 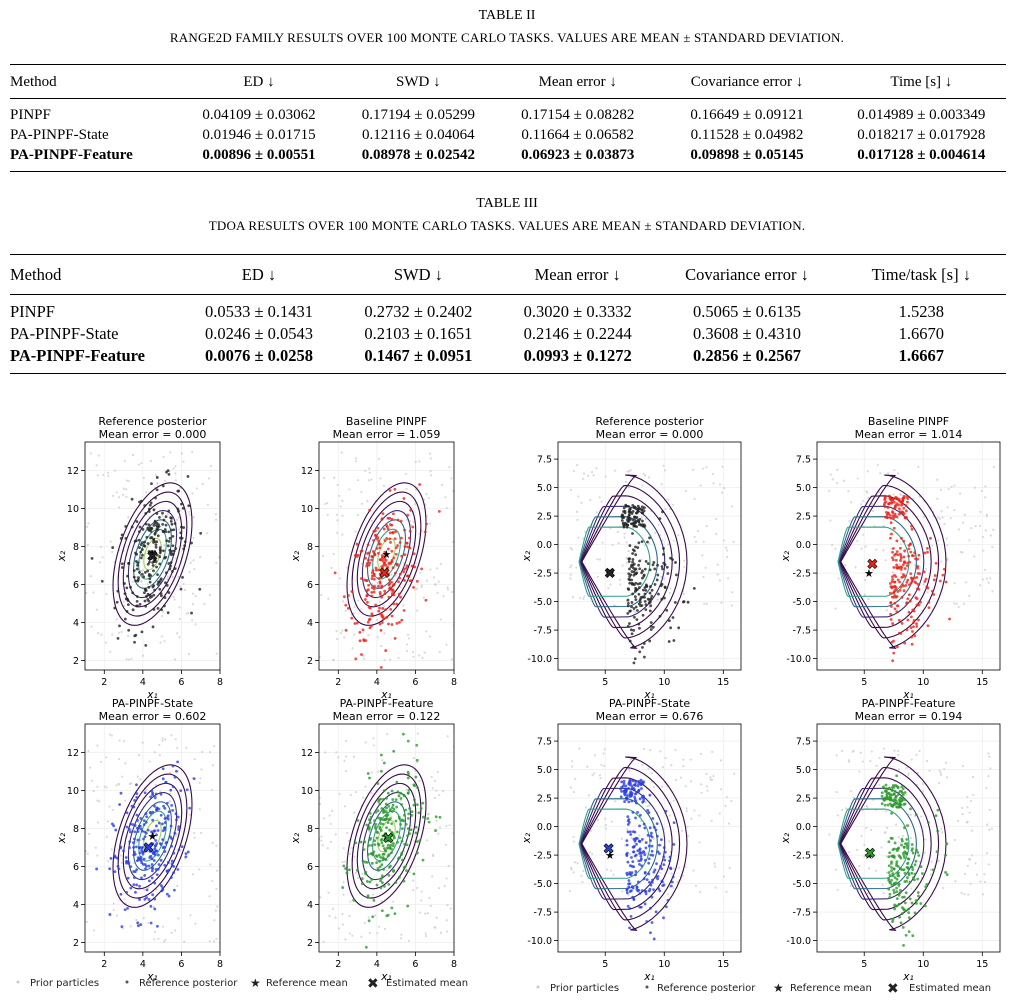 I want to click on y-tick-label: 12, so click(x=73, y=471).